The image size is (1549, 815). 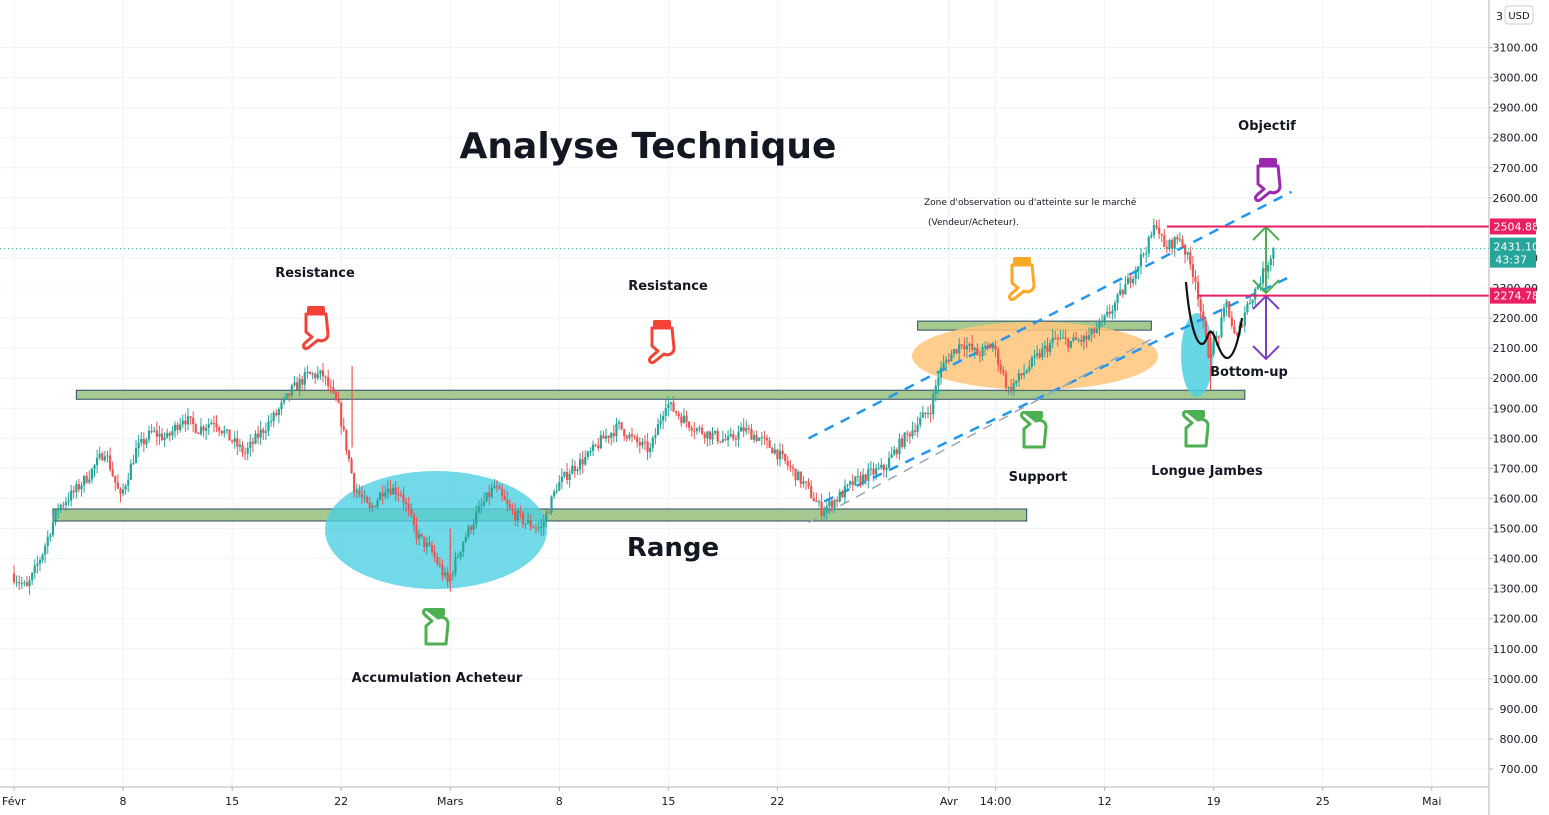 What do you see at coordinates (1511, 260) in the screenshot?
I see `countdown-label: 43:37` at bounding box center [1511, 260].